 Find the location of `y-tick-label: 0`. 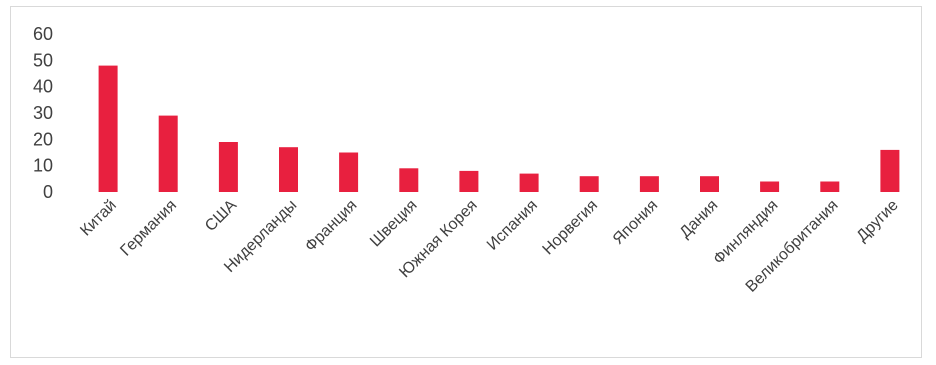

y-tick-label: 0 is located at coordinates (48, 192).